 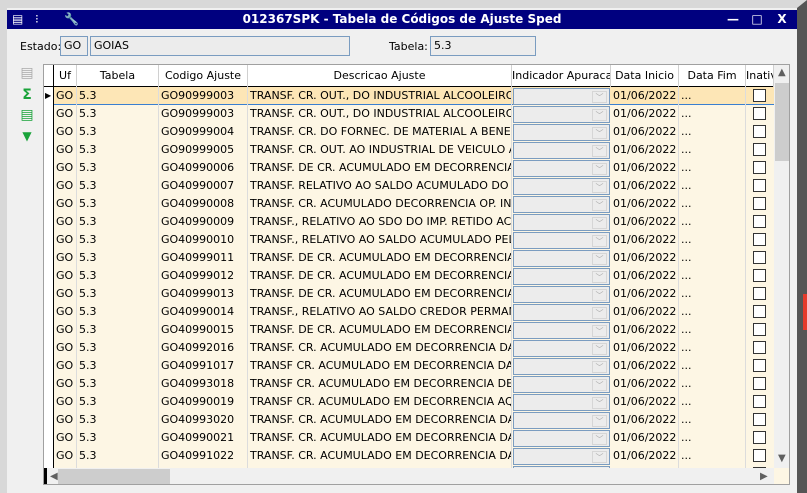 I want to click on export-icon: ▤, so click(x=27, y=115).